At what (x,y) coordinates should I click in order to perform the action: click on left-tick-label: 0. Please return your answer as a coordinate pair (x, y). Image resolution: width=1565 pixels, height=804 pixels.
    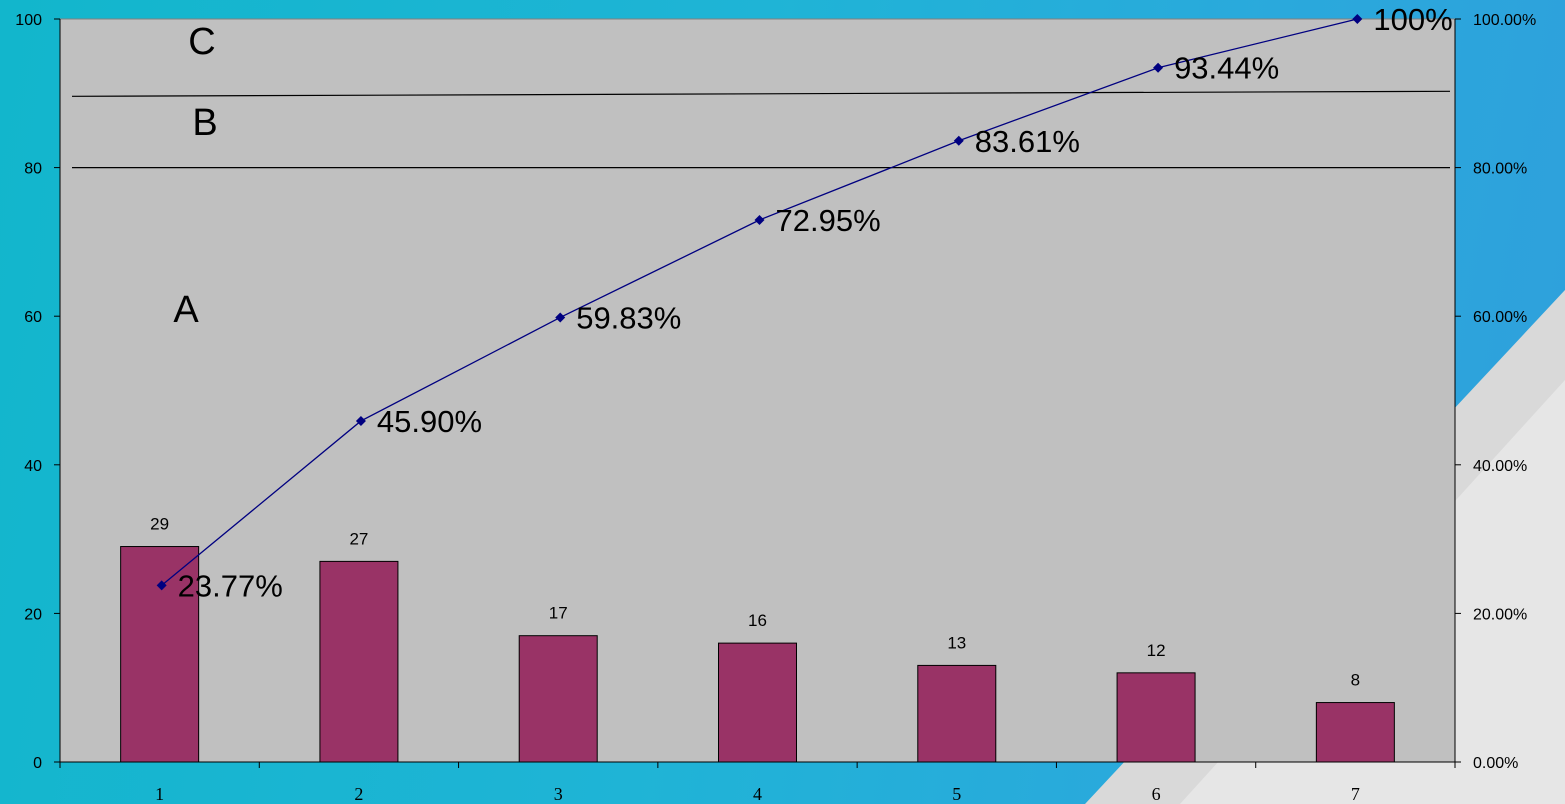
    Looking at the image, I should click on (37, 763).